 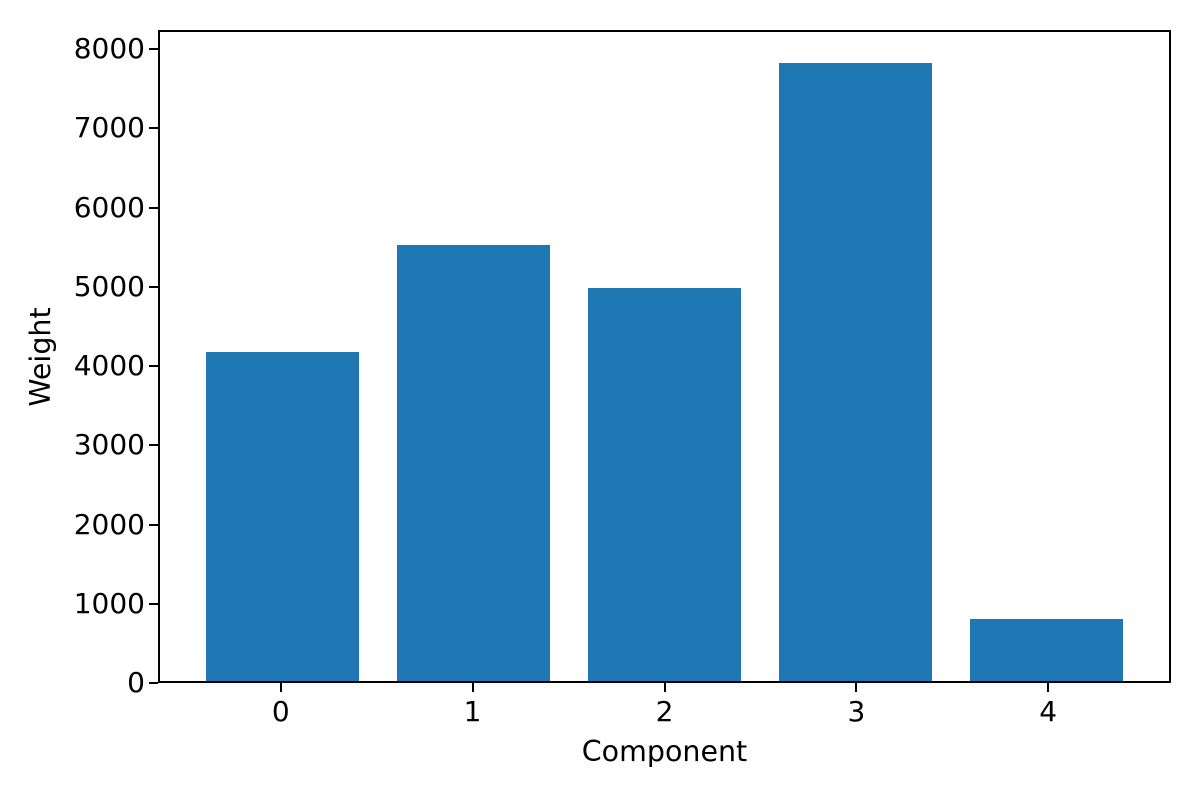 What do you see at coordinates (109, 365) in the screenshot?
I see `y-tick-label: 4000` at bounding box center [109, 365].